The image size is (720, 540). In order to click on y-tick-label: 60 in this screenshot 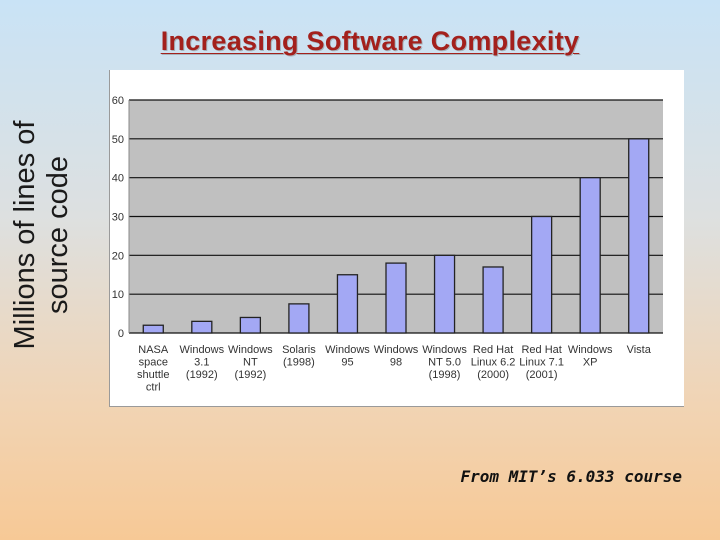, I will do `click(118, 101)`.